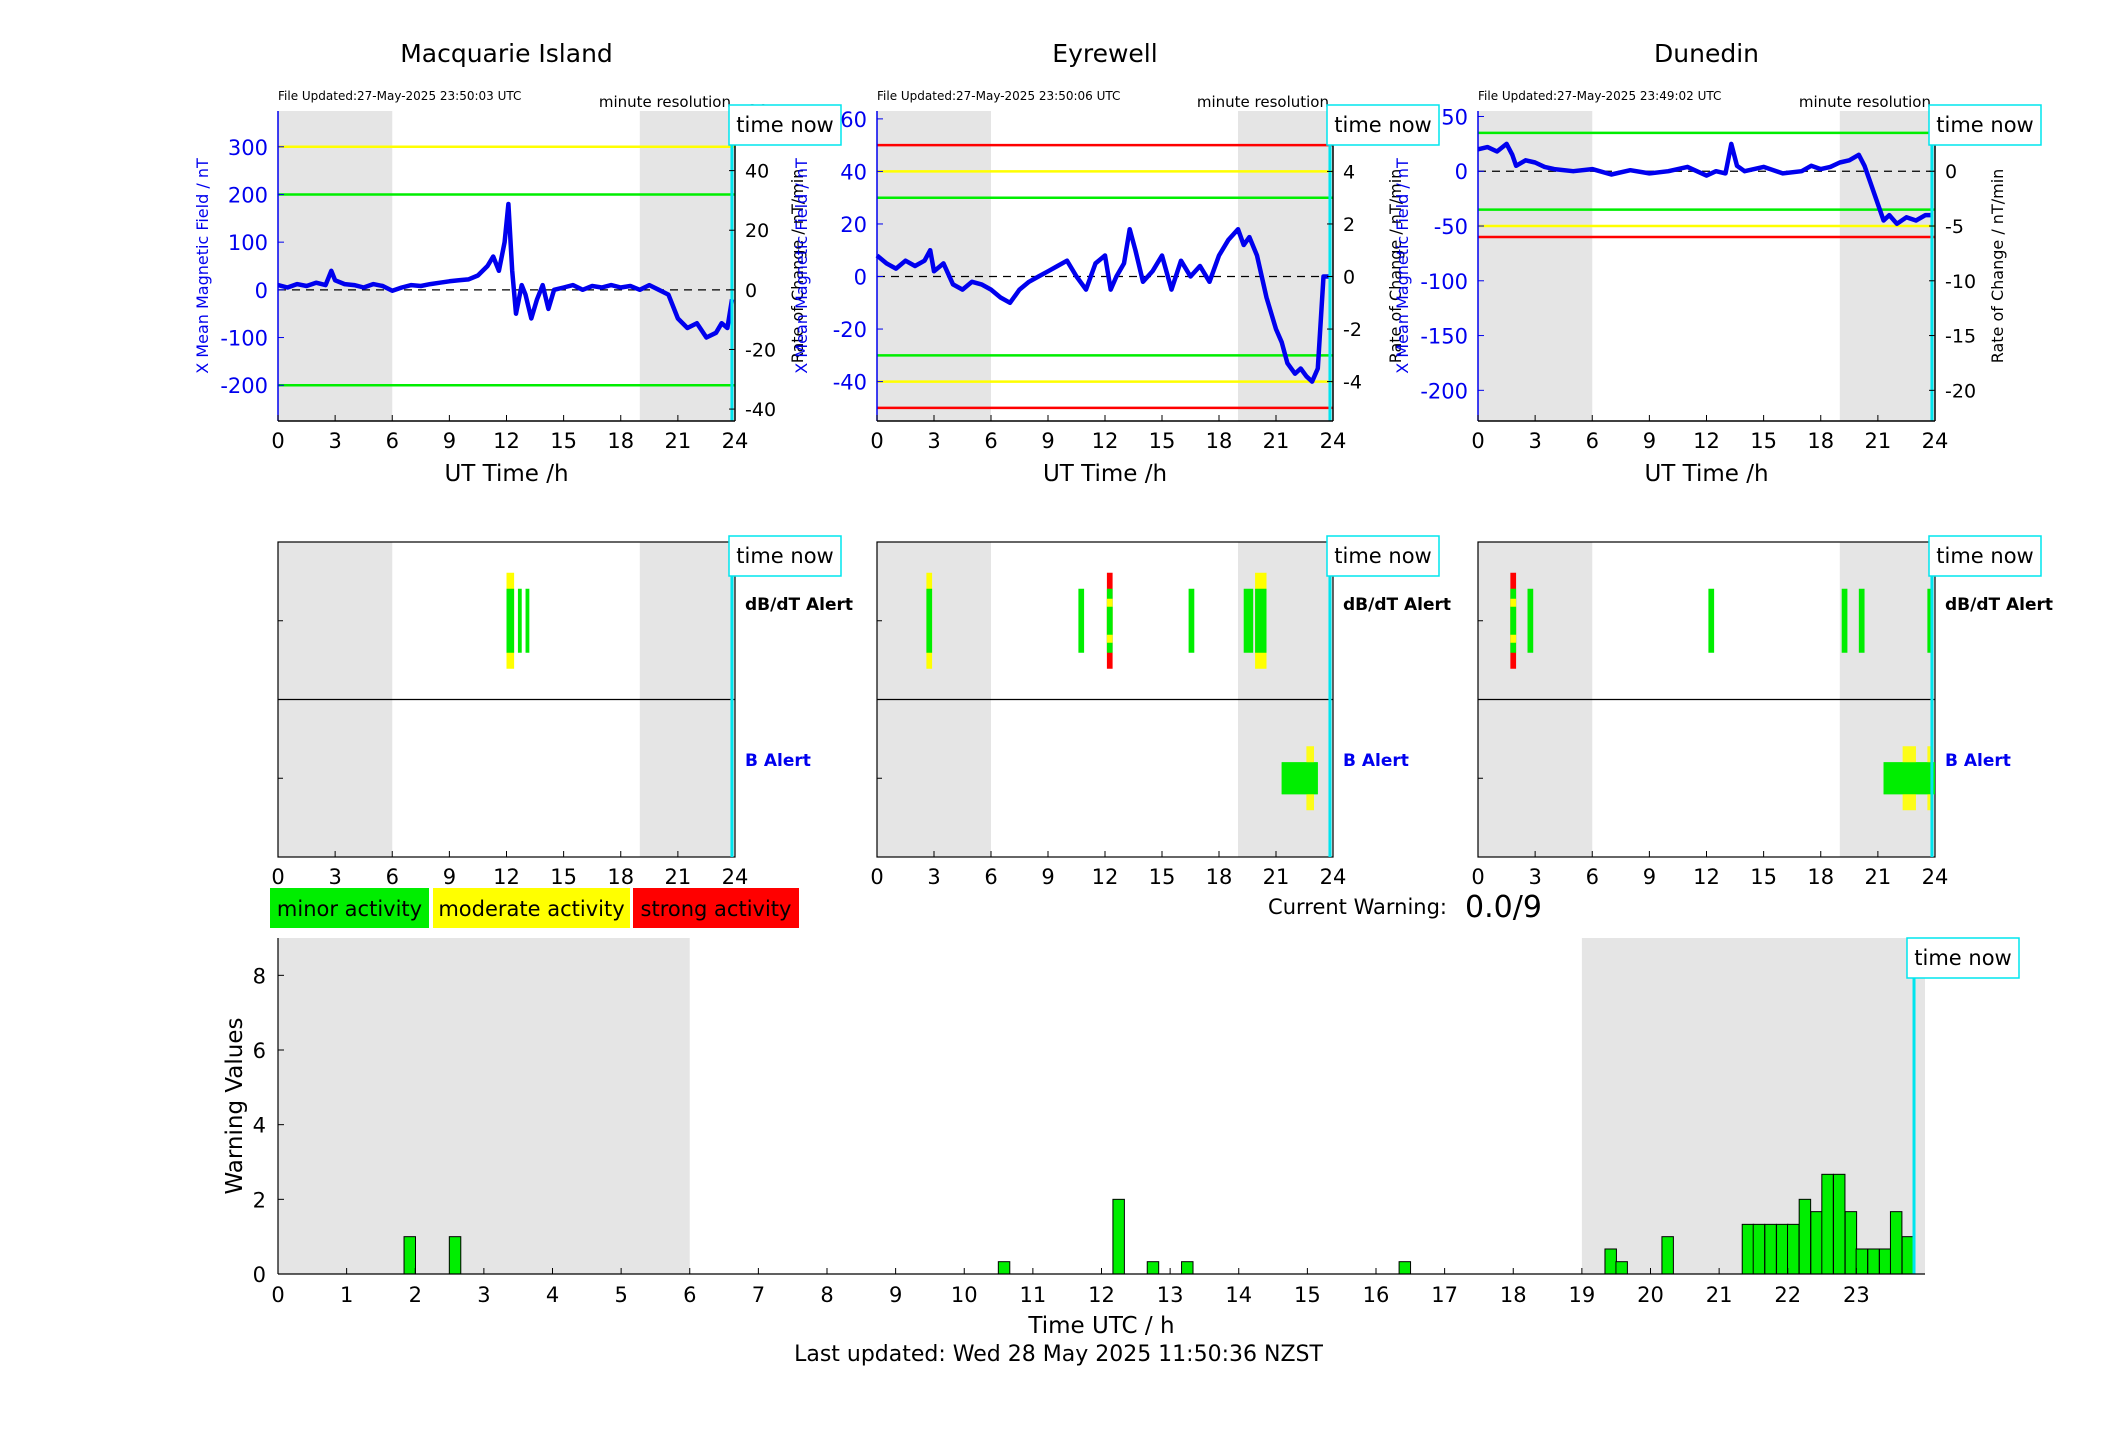 This screenshot has width=2117, height=1437. Describe the element at coordinates (1444, 337) in the screenshot. I see `station-3-ytick-label: -150` at that location.